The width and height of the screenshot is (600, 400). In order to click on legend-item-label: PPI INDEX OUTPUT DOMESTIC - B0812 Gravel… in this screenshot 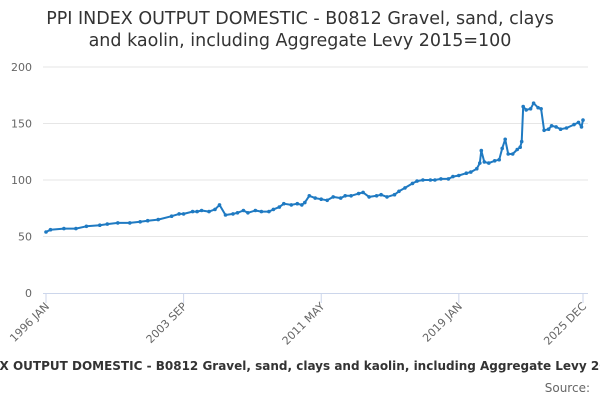, I will do `click(300, 366)`.